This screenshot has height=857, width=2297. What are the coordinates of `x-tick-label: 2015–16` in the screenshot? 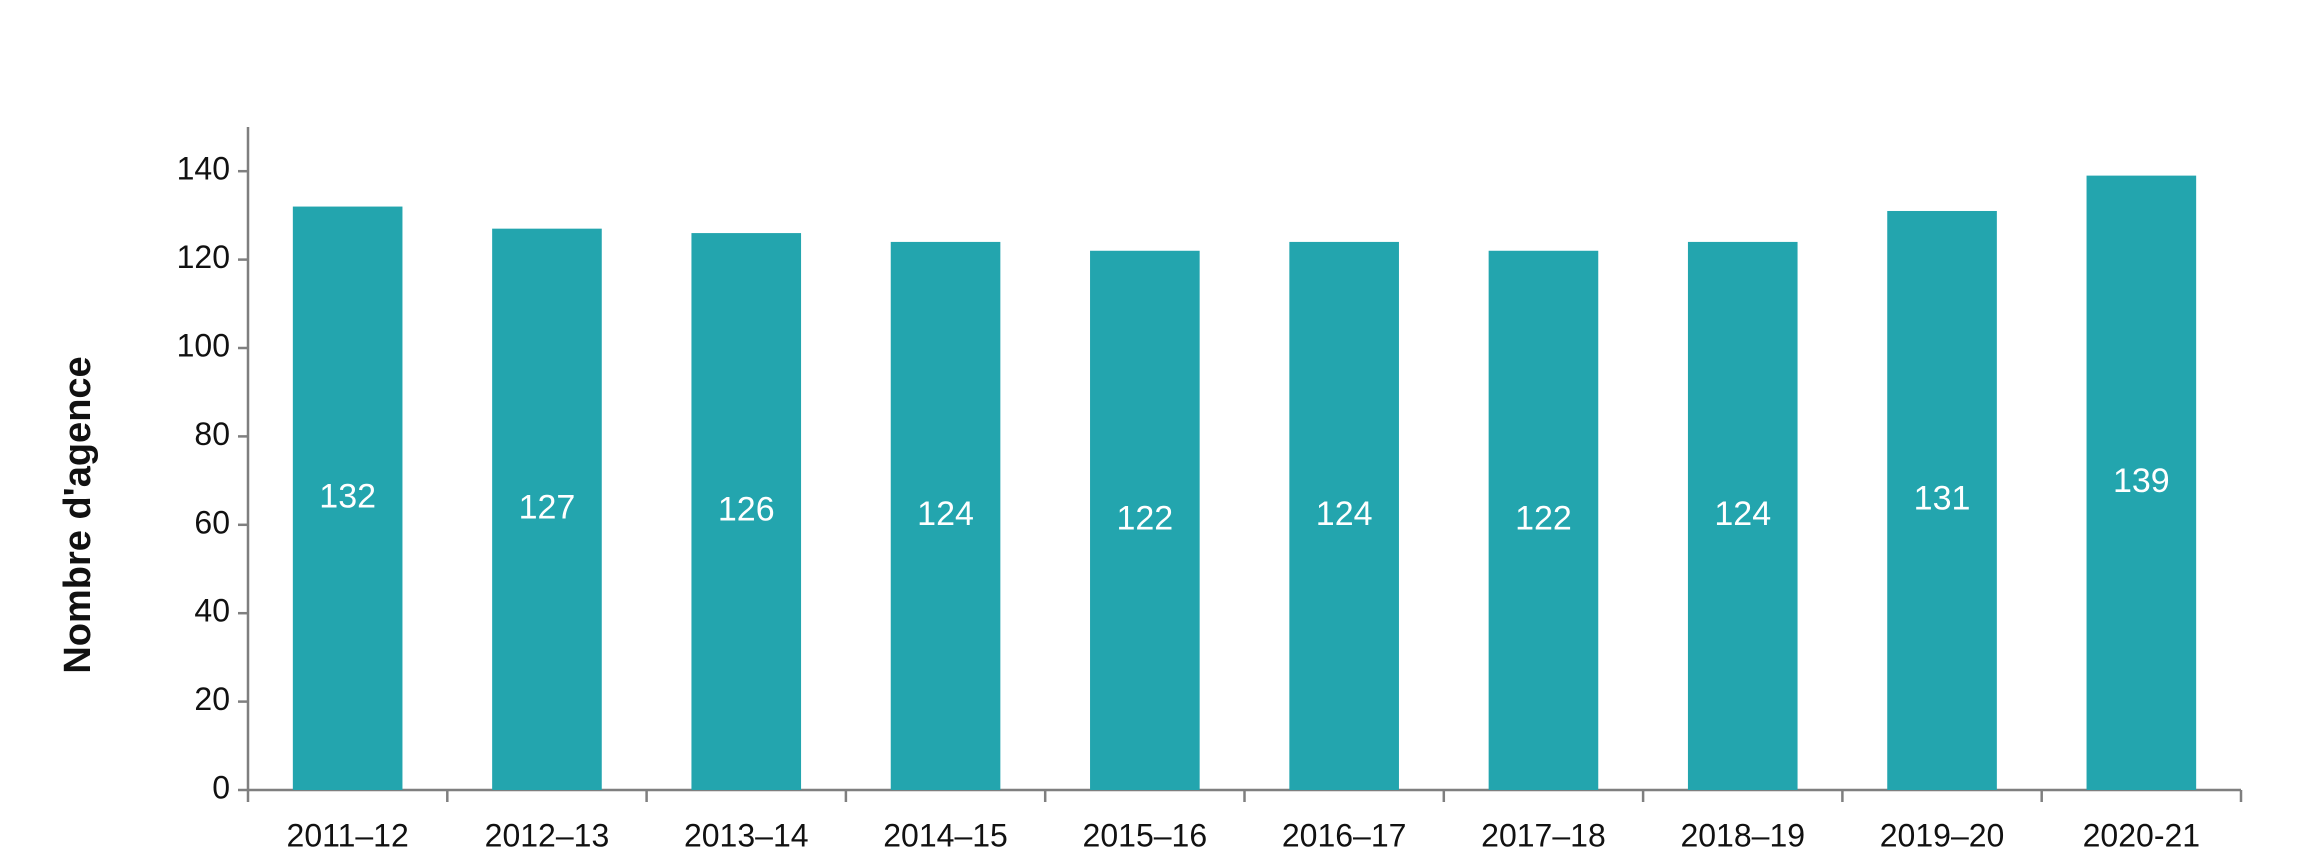 It's located at (1145, 835).